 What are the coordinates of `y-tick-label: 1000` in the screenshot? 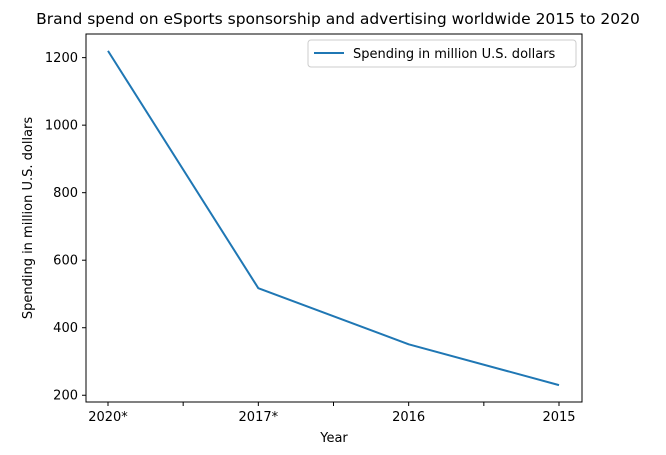 It's located at (61, 126).